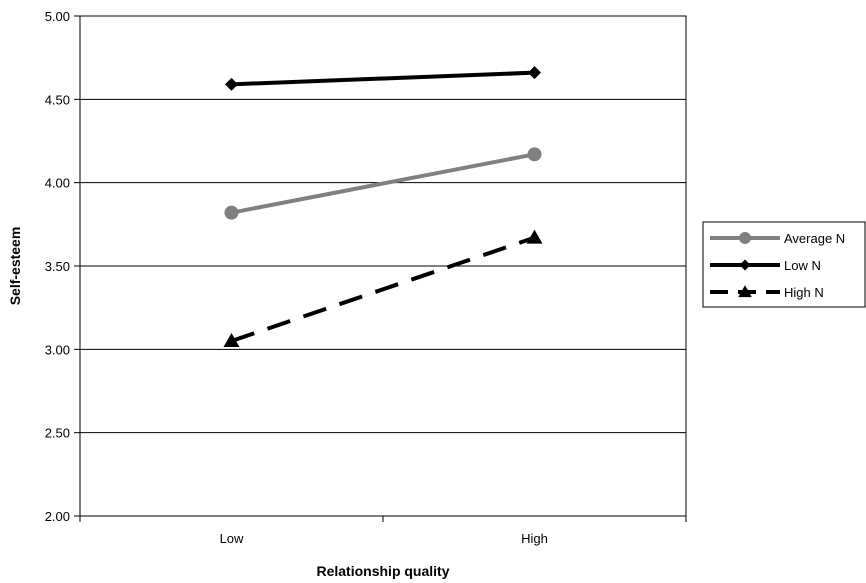 The image size is (866, 583). I want to click on y-tick-label: 4.00, so click(57, 183).